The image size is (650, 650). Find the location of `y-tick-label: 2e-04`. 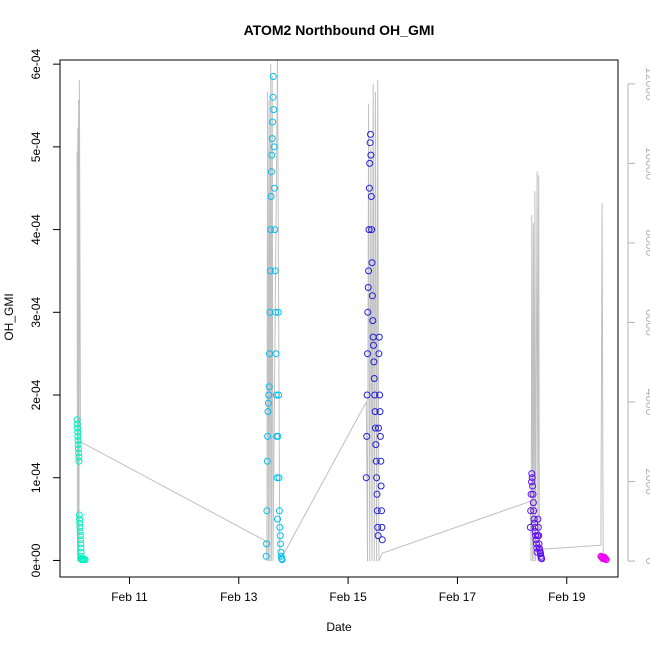

y-tick-label: 2e-04 is located at coordinates (36, 394).